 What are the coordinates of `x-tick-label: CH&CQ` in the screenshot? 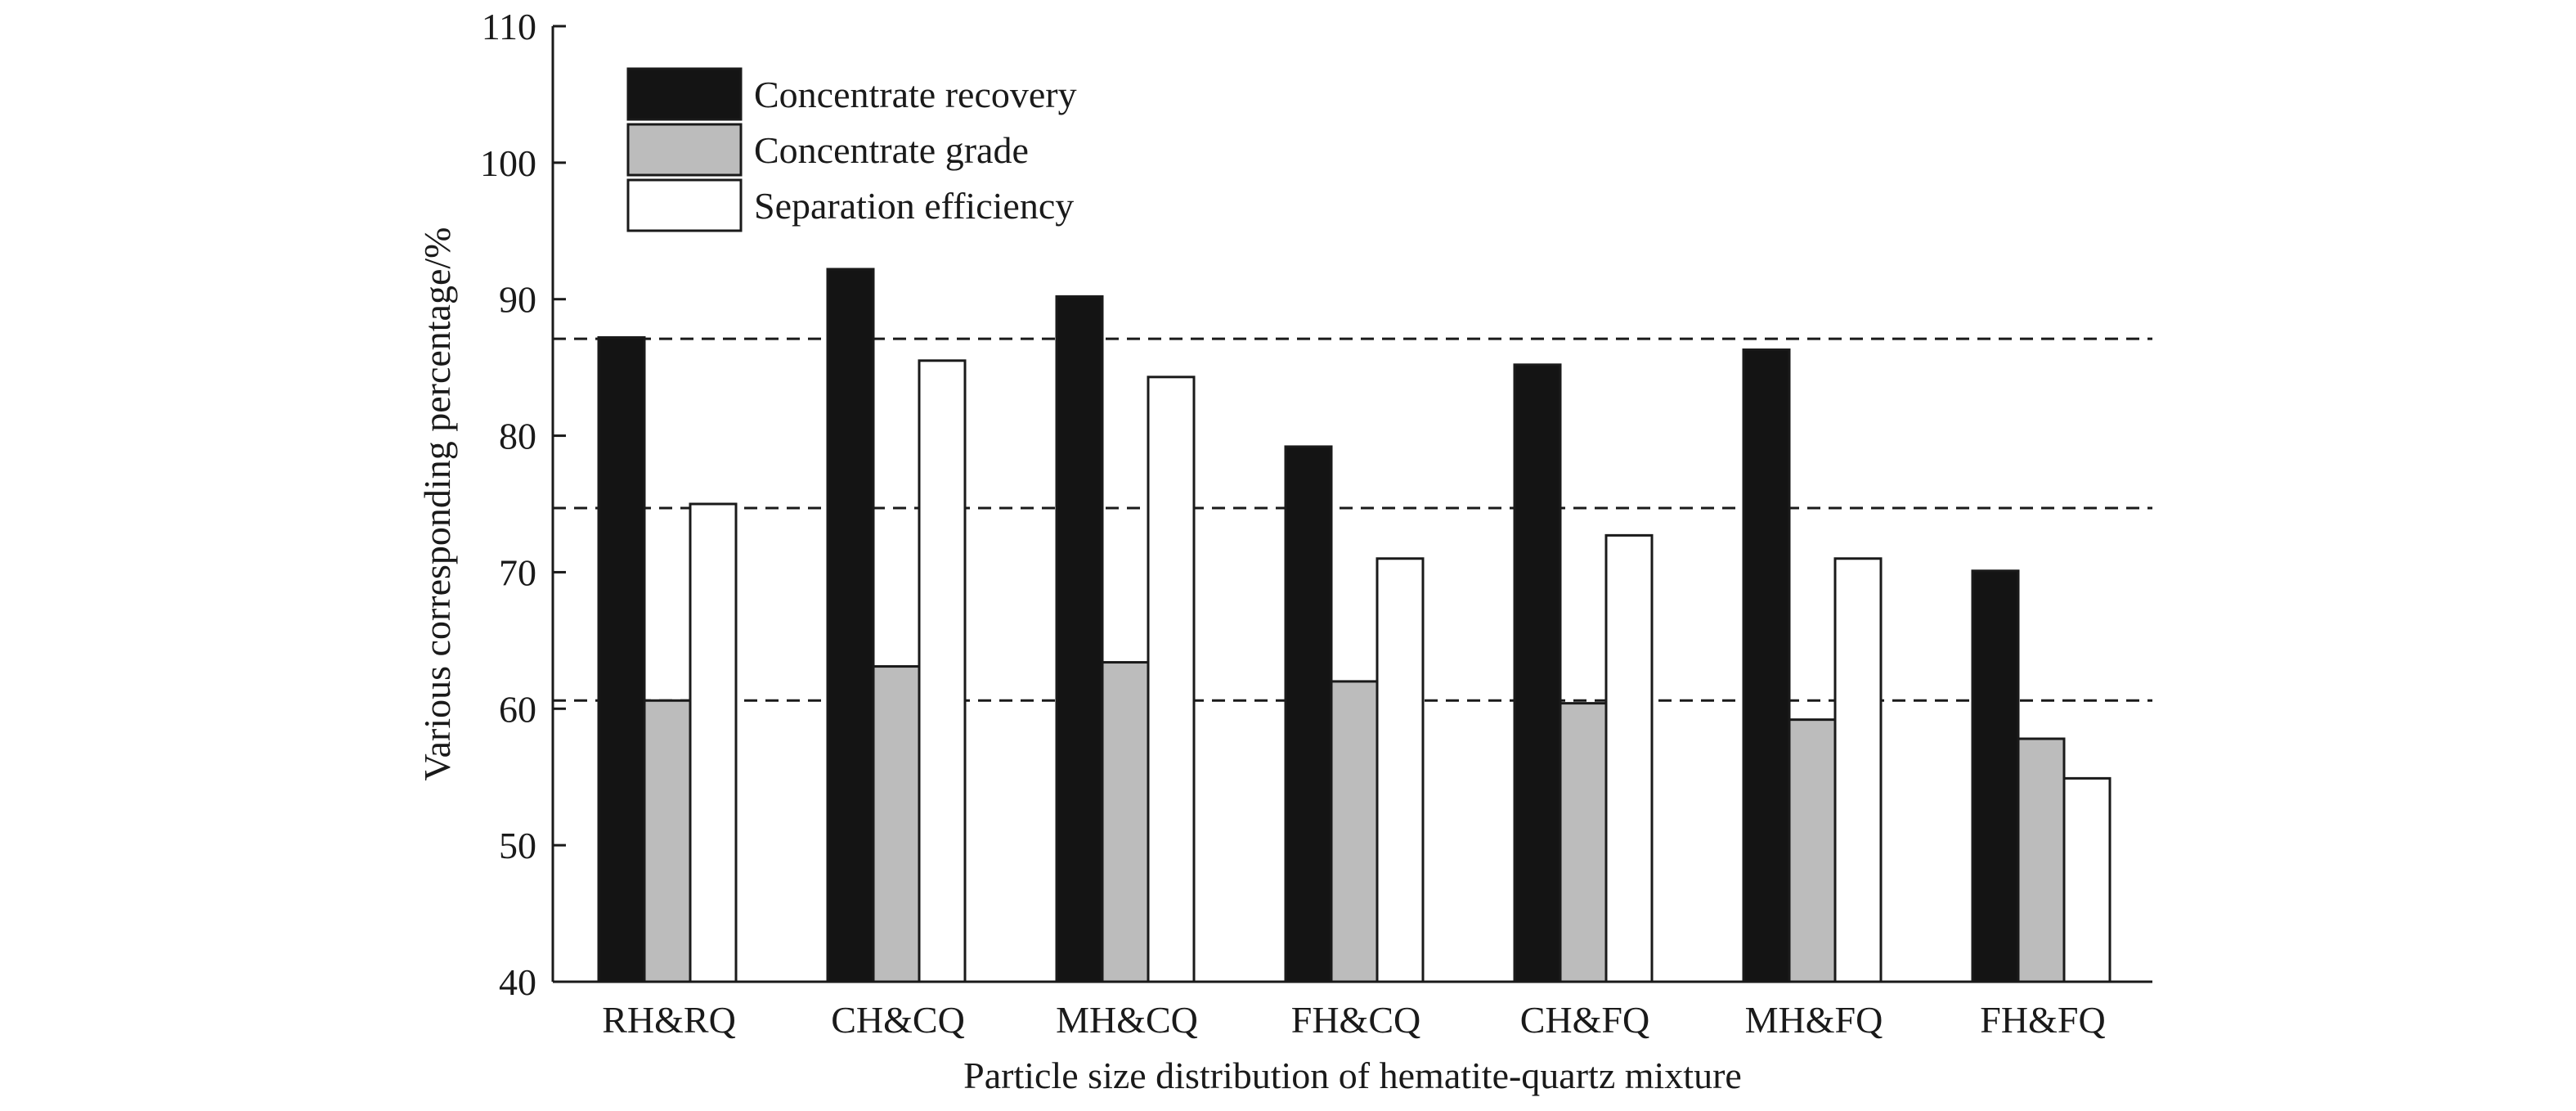 It's located at (898, 1020).